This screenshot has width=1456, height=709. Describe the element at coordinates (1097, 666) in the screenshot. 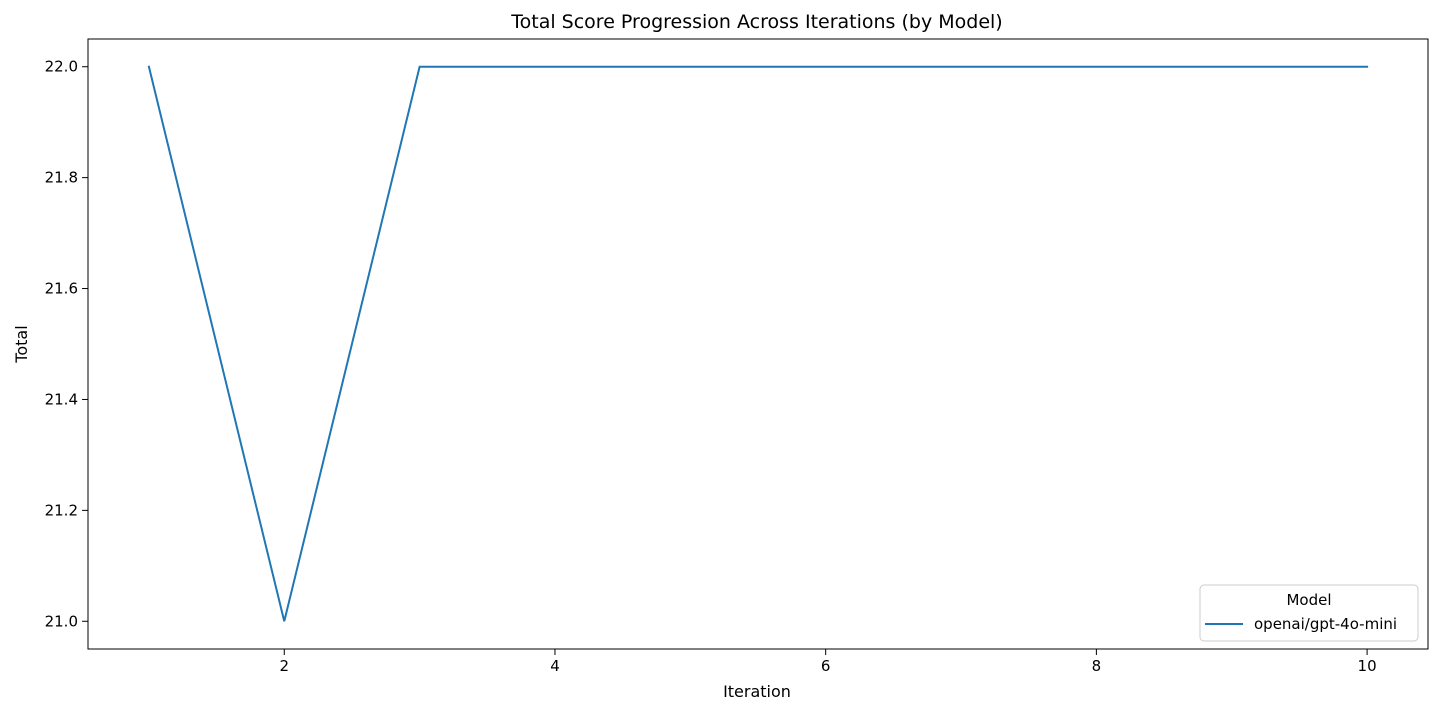

I see `x-tick-label: 8` at that location.